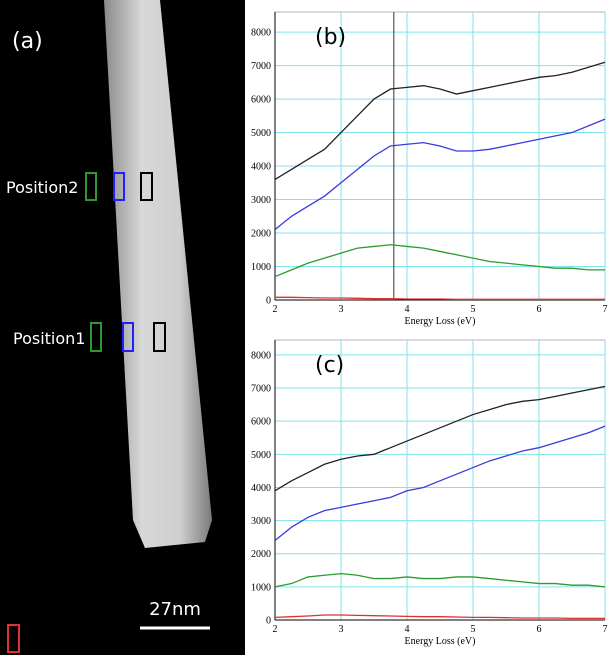 This screenshot has height=655, width=609. Describe the element at coordinates (49, 338) in the screenshot. I see `position-label: Position1` at that location.